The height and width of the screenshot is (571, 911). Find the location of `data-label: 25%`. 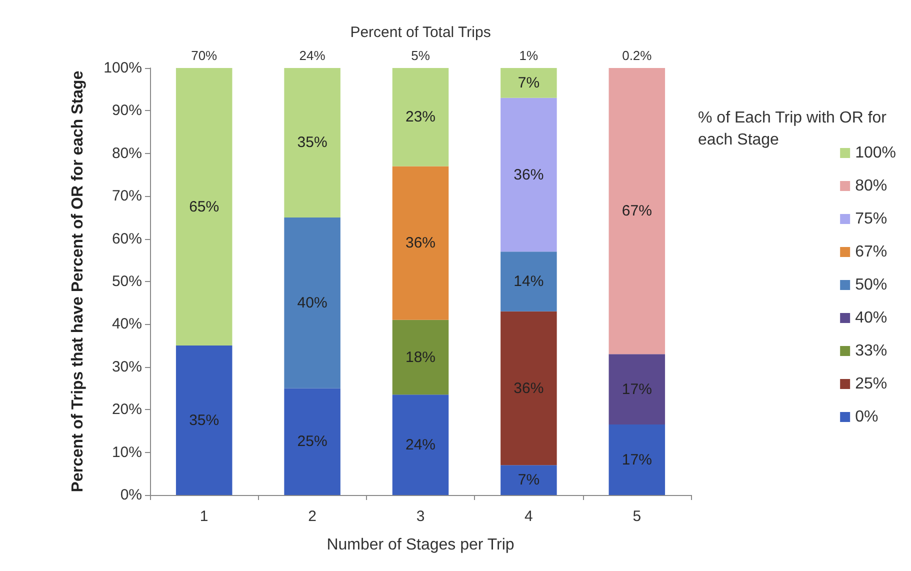

data-label: 25% is located at coordinates (312, 441).